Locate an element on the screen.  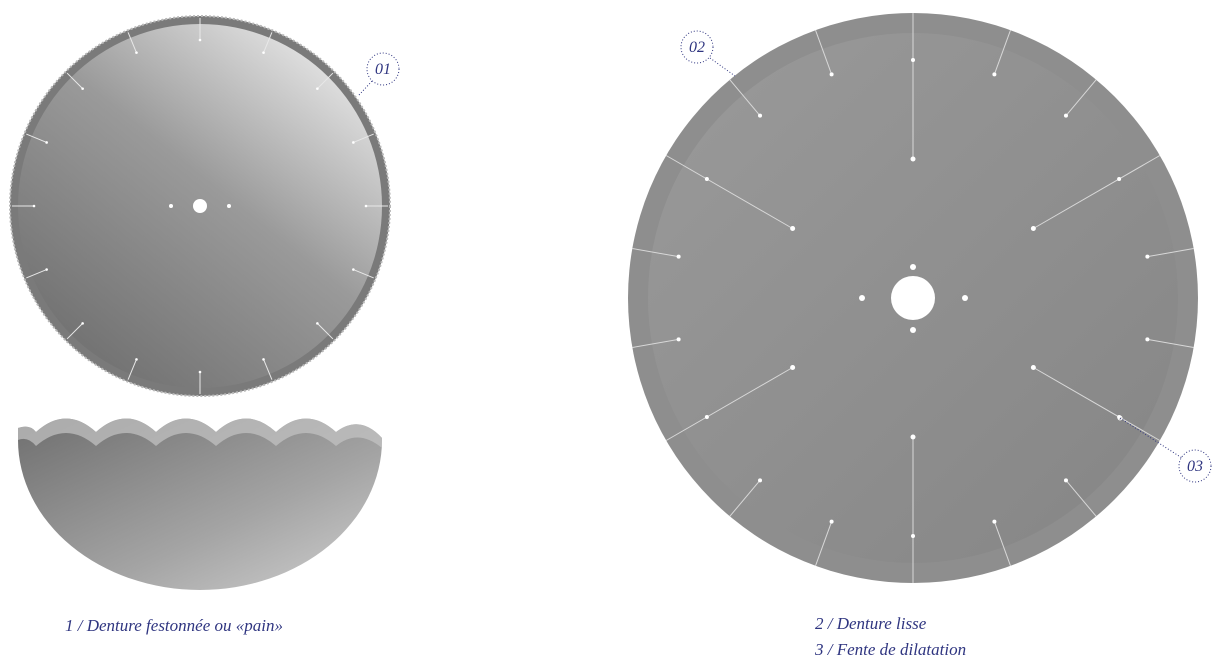
caption: 3 / Fente de dilatation is located at coordinates (890, 649).